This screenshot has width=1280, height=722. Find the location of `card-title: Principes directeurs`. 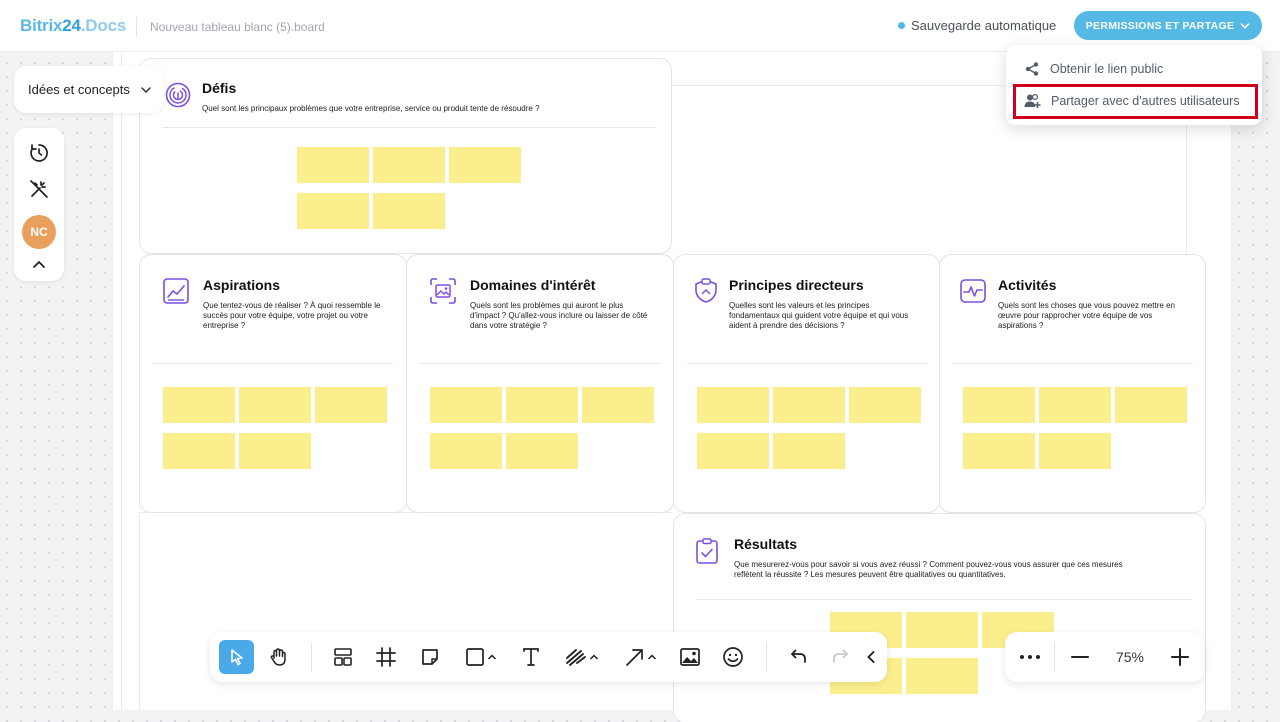

card-title: Principes directeurs is located at coordinates (796, 285).